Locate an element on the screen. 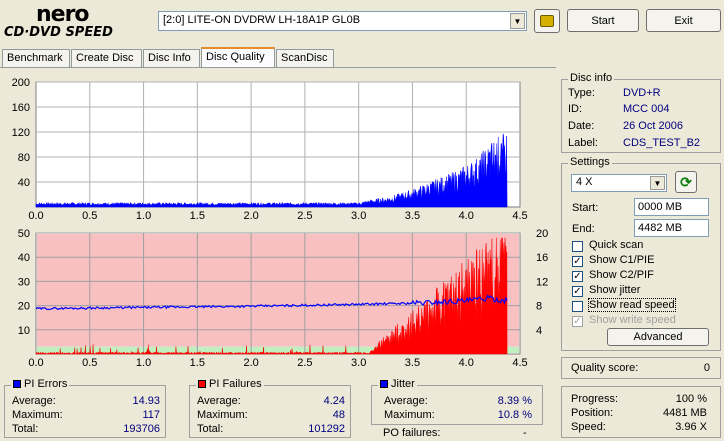 The height and width of the screenshot is (441, 724). y-tick-label: 200 is located at coordinates (21, 83).